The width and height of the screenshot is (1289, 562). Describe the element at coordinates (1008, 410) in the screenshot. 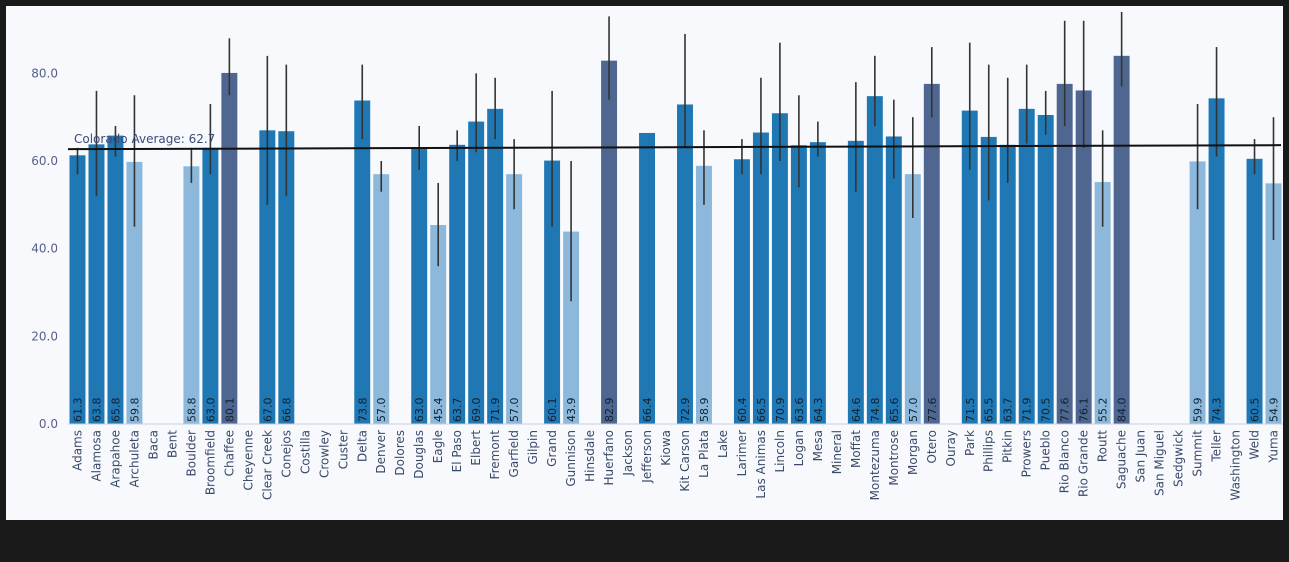

I see `value-label: 63.7` at that location.